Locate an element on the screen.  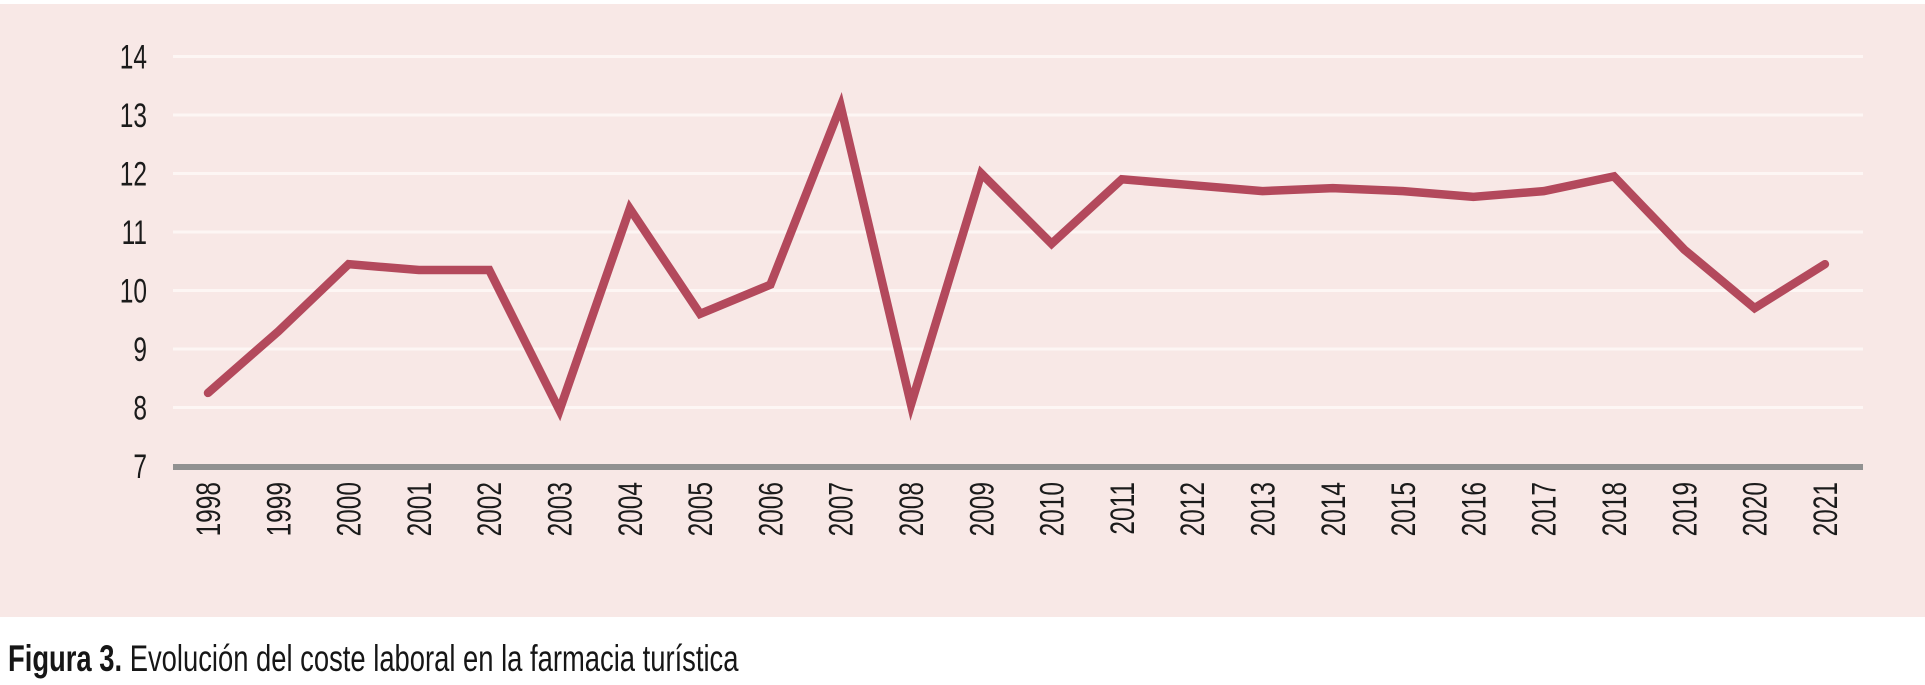
x-tick-label: 2012 is located at coordinates (1193, 509).